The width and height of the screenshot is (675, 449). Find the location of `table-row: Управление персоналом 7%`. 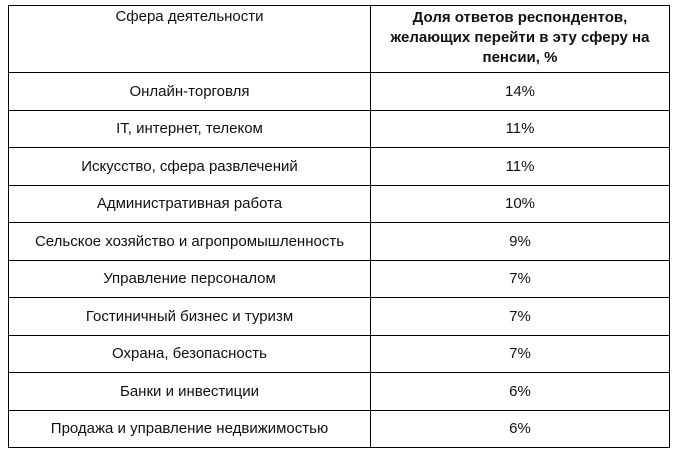

table-row: Управление персоналом 7% is located at coordinates (339, 278).